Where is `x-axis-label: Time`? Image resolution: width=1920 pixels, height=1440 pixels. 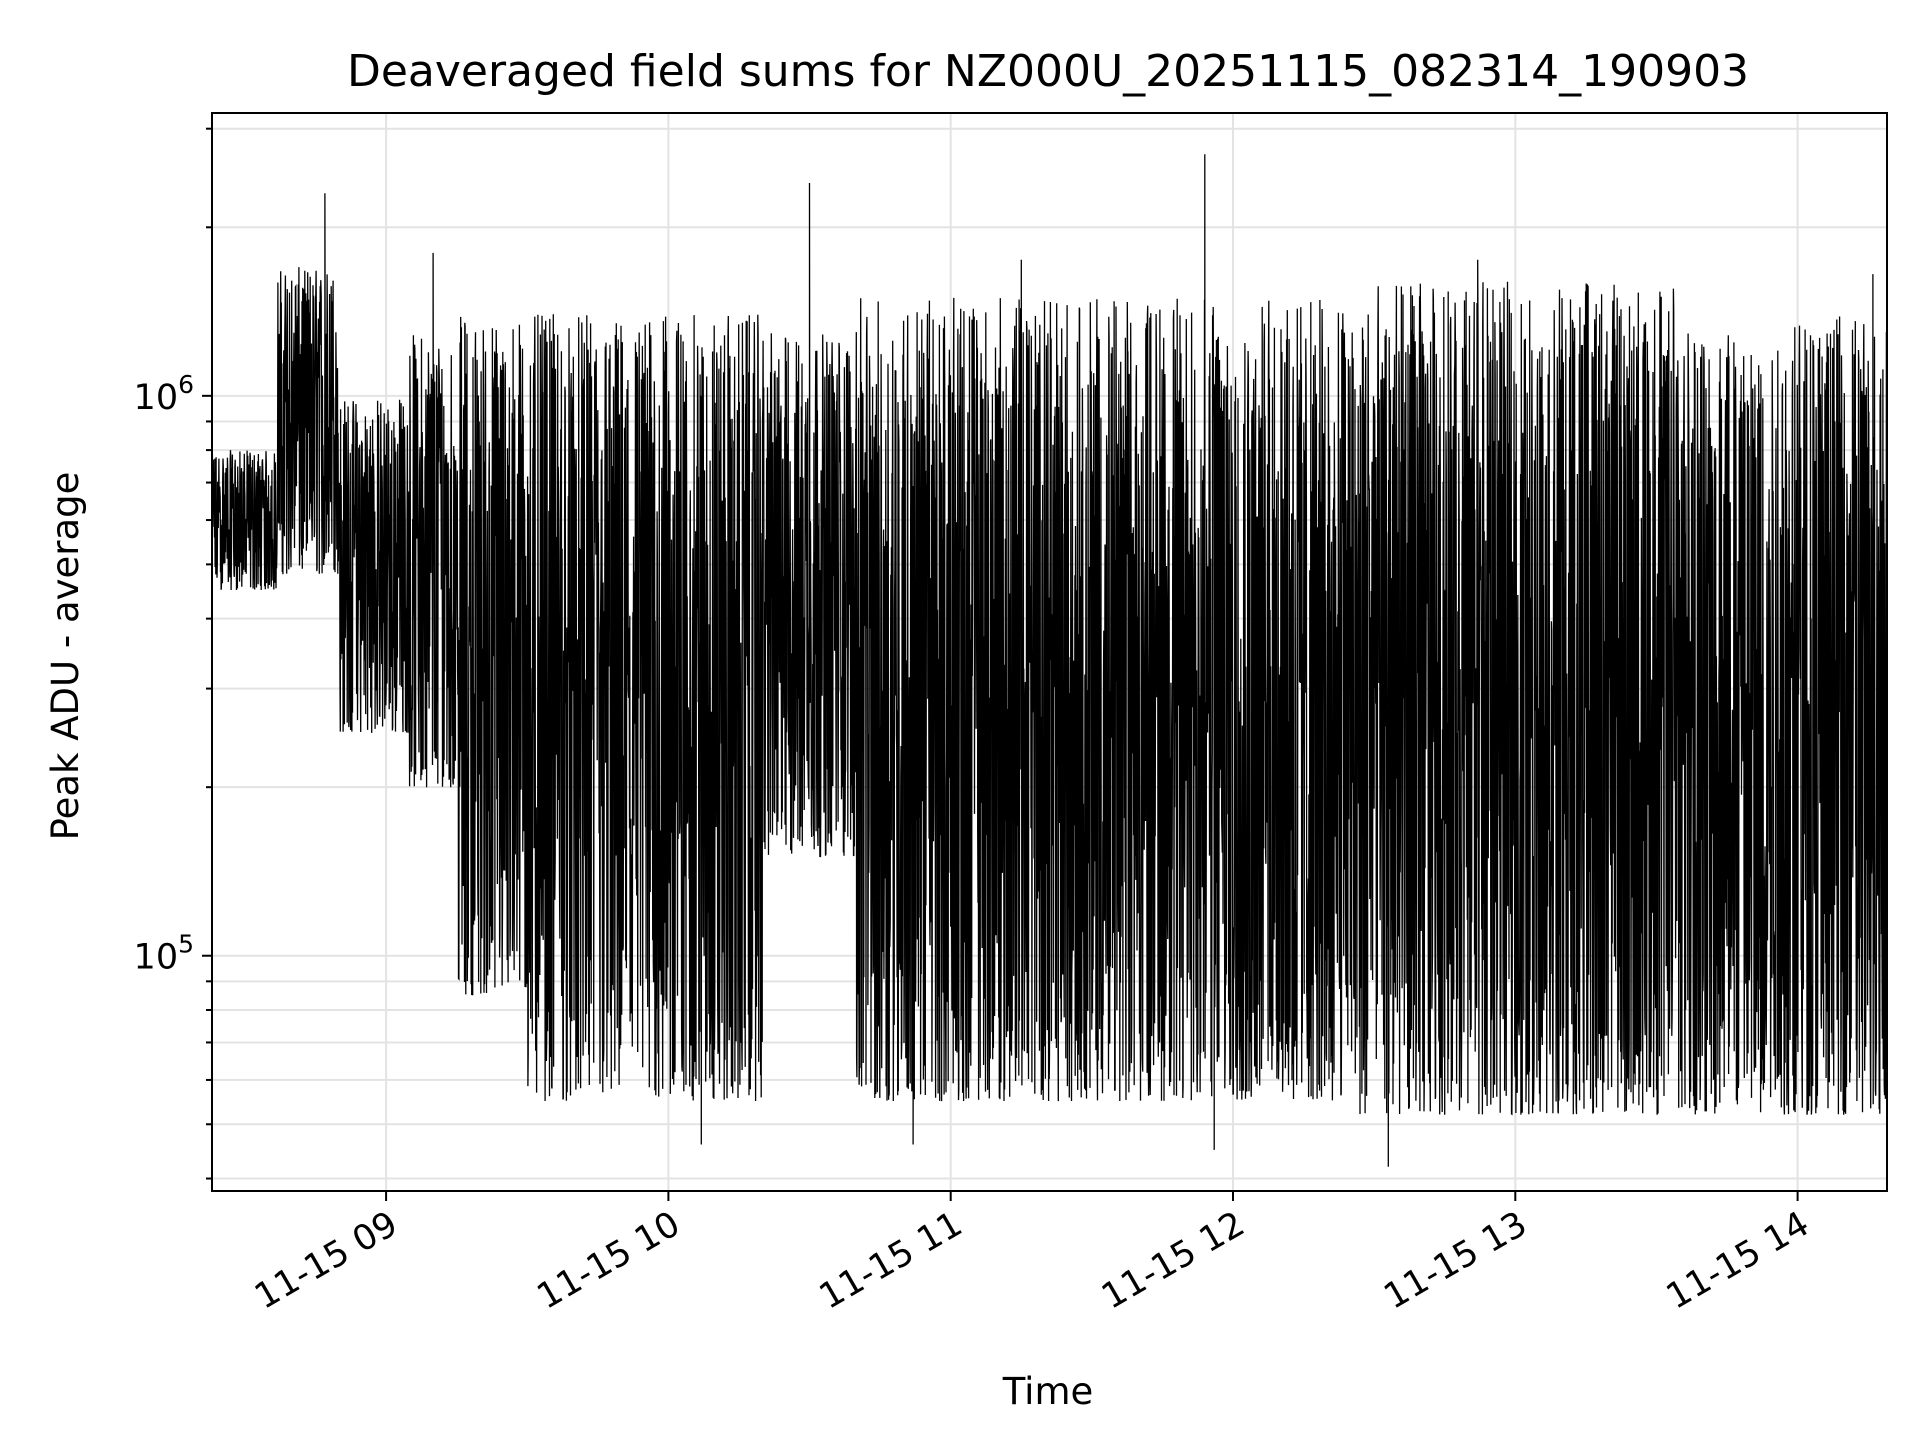
x-axis-label: Time is located at coordinates (1048, 1391).